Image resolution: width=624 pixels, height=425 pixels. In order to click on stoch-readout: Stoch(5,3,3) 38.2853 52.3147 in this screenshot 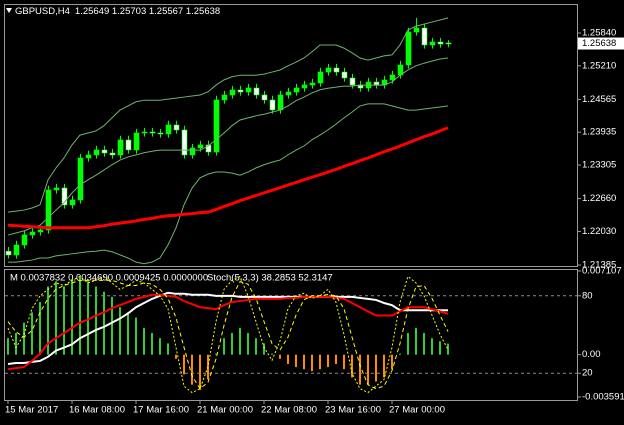, I will do `click(270, 278)`.